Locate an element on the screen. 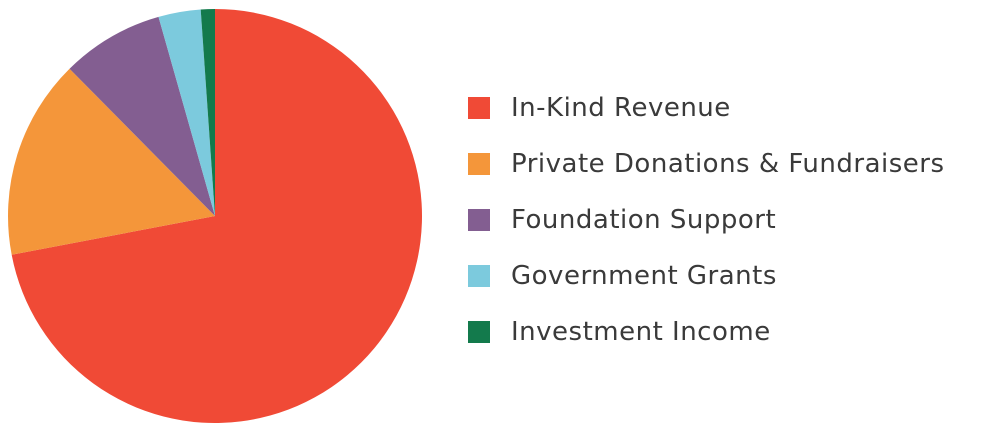 The image size is (995, 423). legend-item-government-grants: Government Grants is located at coordinates (728, 276).